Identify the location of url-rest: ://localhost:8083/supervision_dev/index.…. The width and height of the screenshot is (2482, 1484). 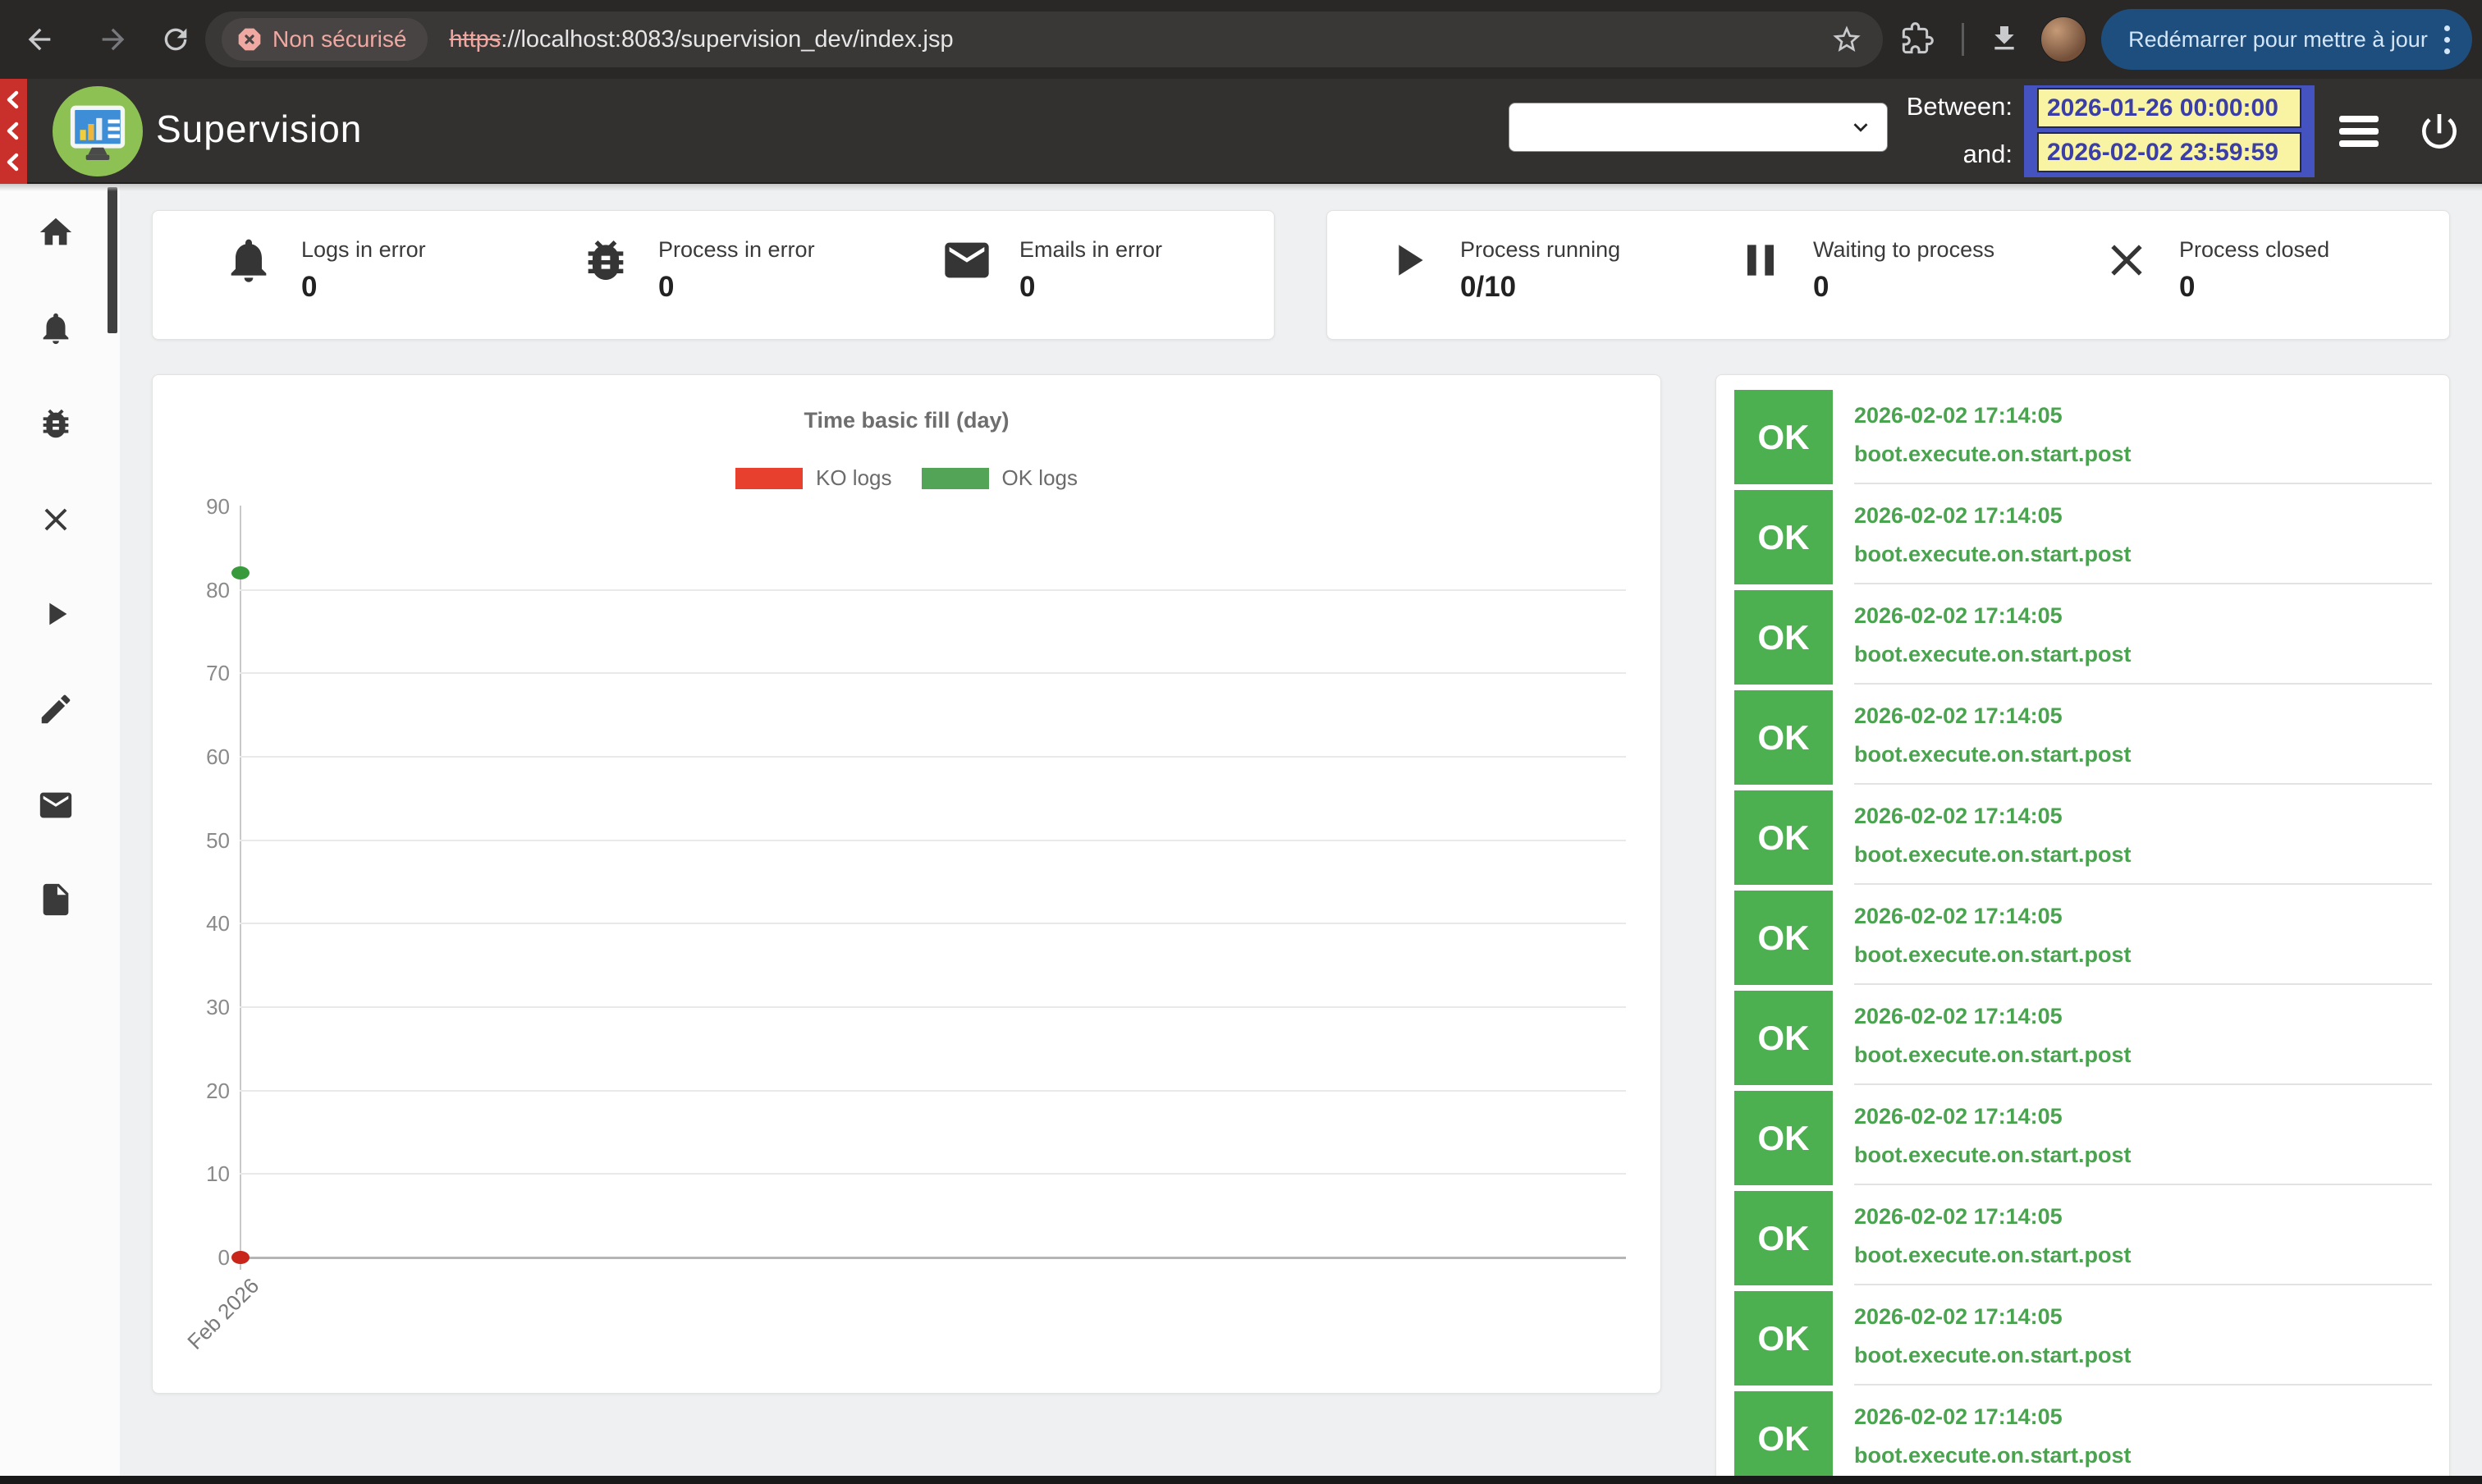
(727, 39).